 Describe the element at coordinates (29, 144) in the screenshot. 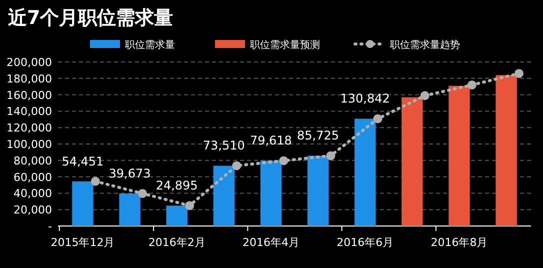

I see `y-tick-label: 100,000` at that location.